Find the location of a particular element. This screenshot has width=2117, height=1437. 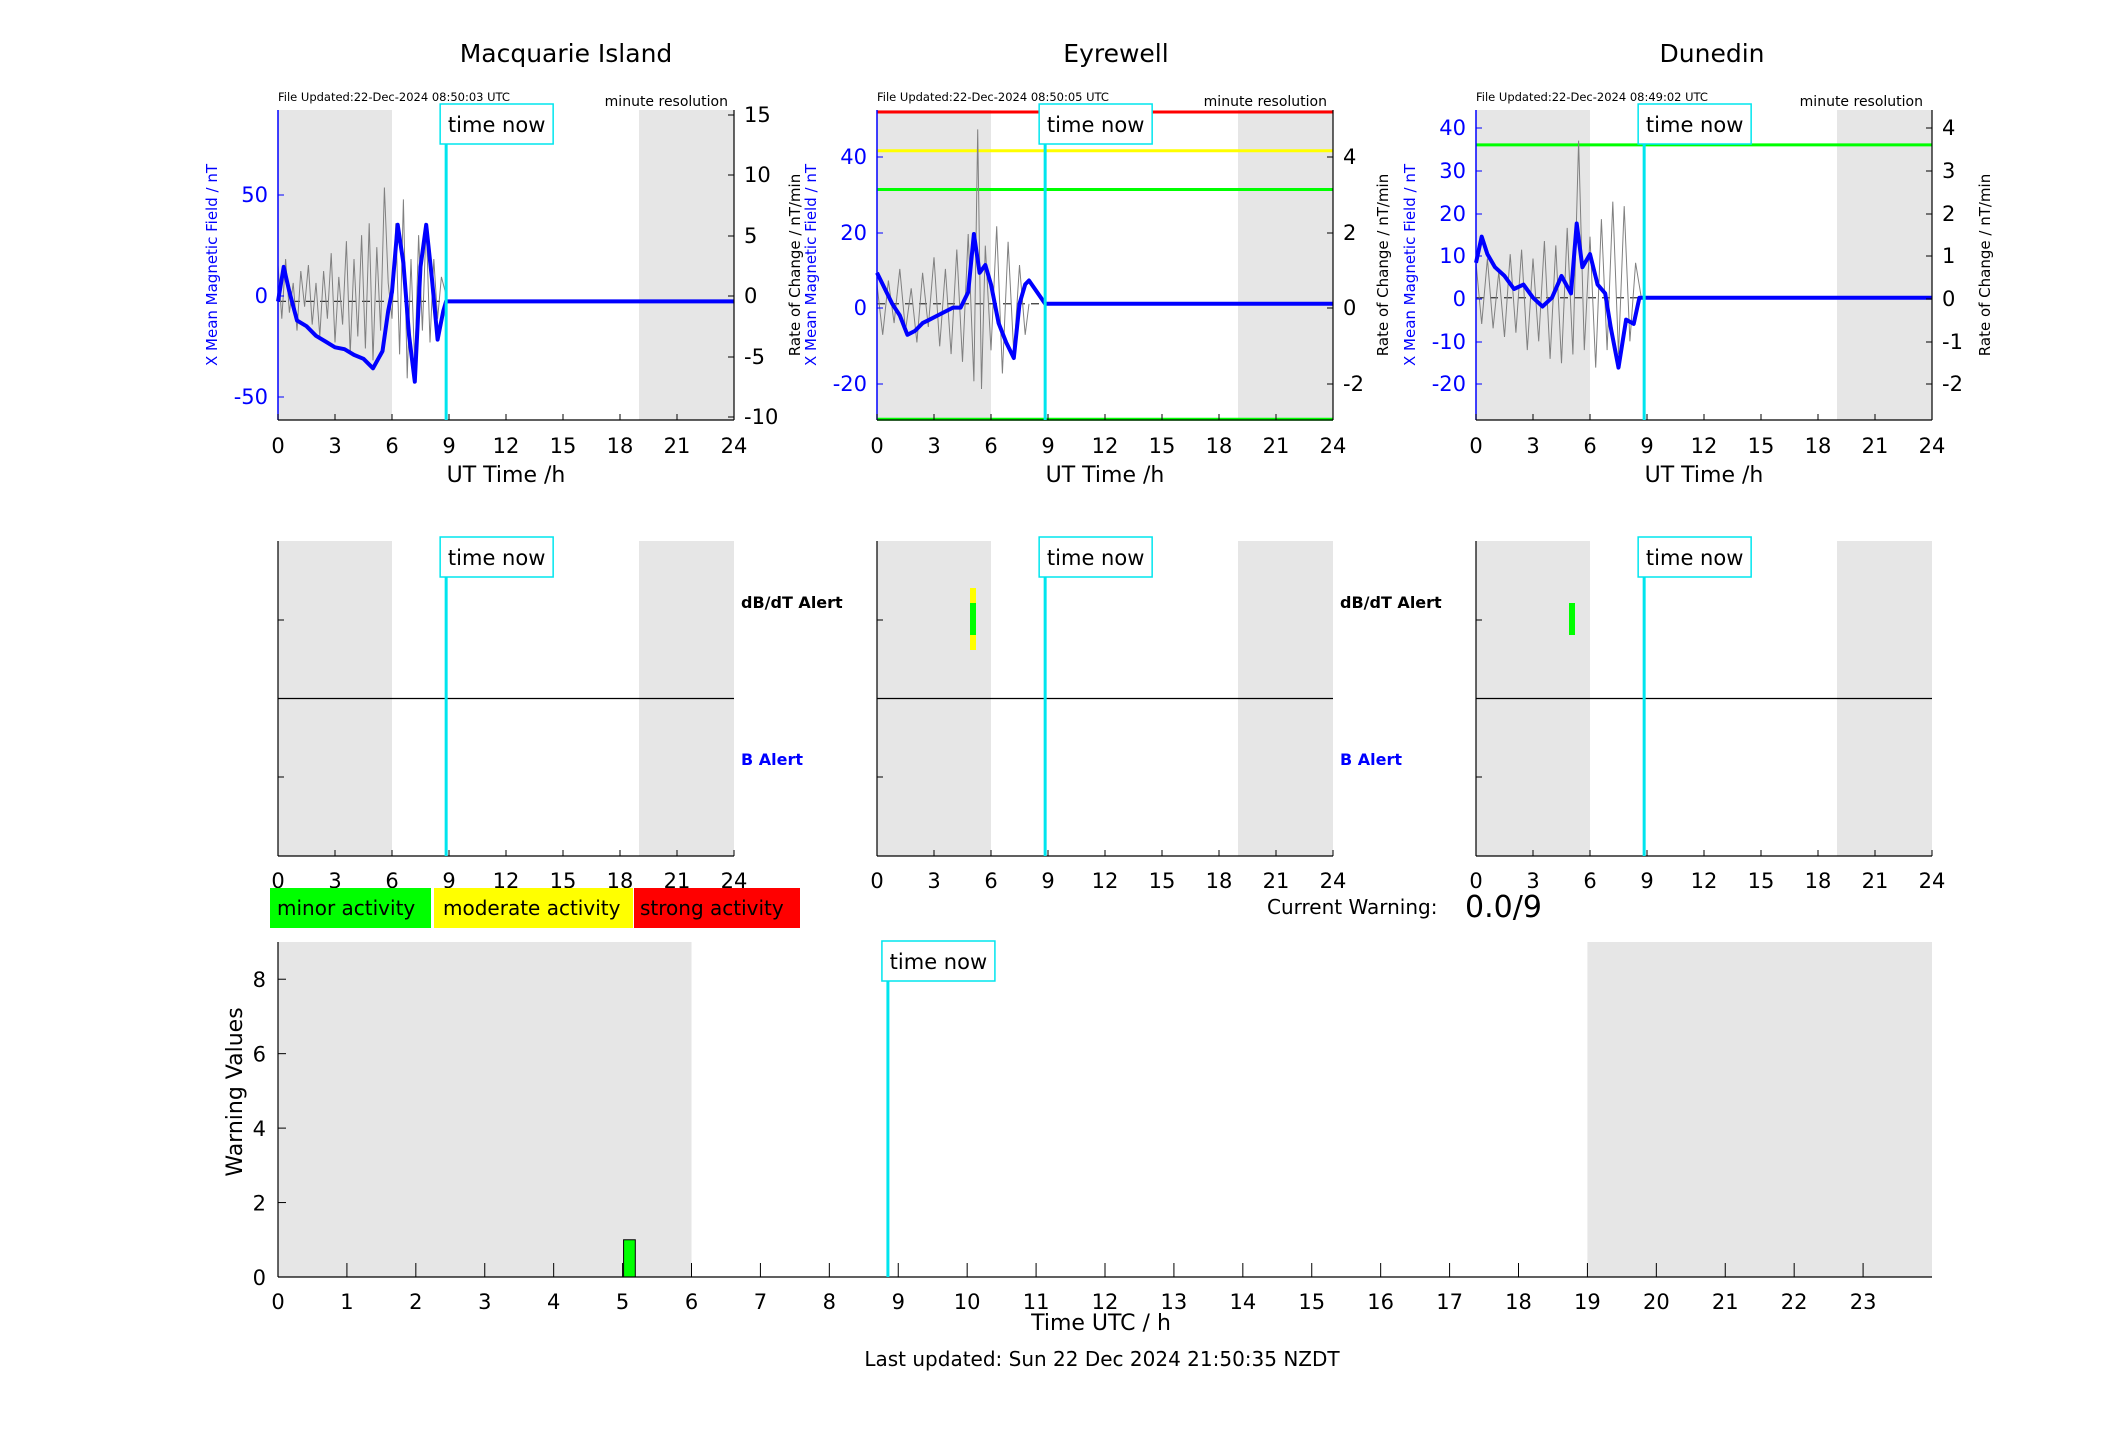

x-tick-label: 4 is located at coordinates (553, 1302).